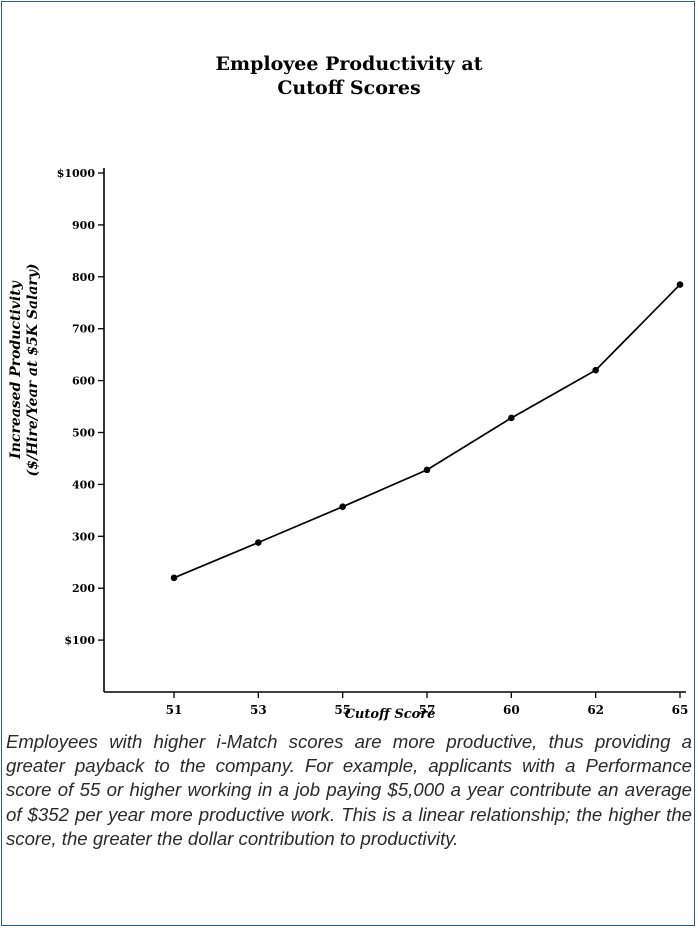 The image size is (698, 929). Describe the element at coordinates (342, 710) in the screenshot. I see `x-tick-label-2: 55` at that location.